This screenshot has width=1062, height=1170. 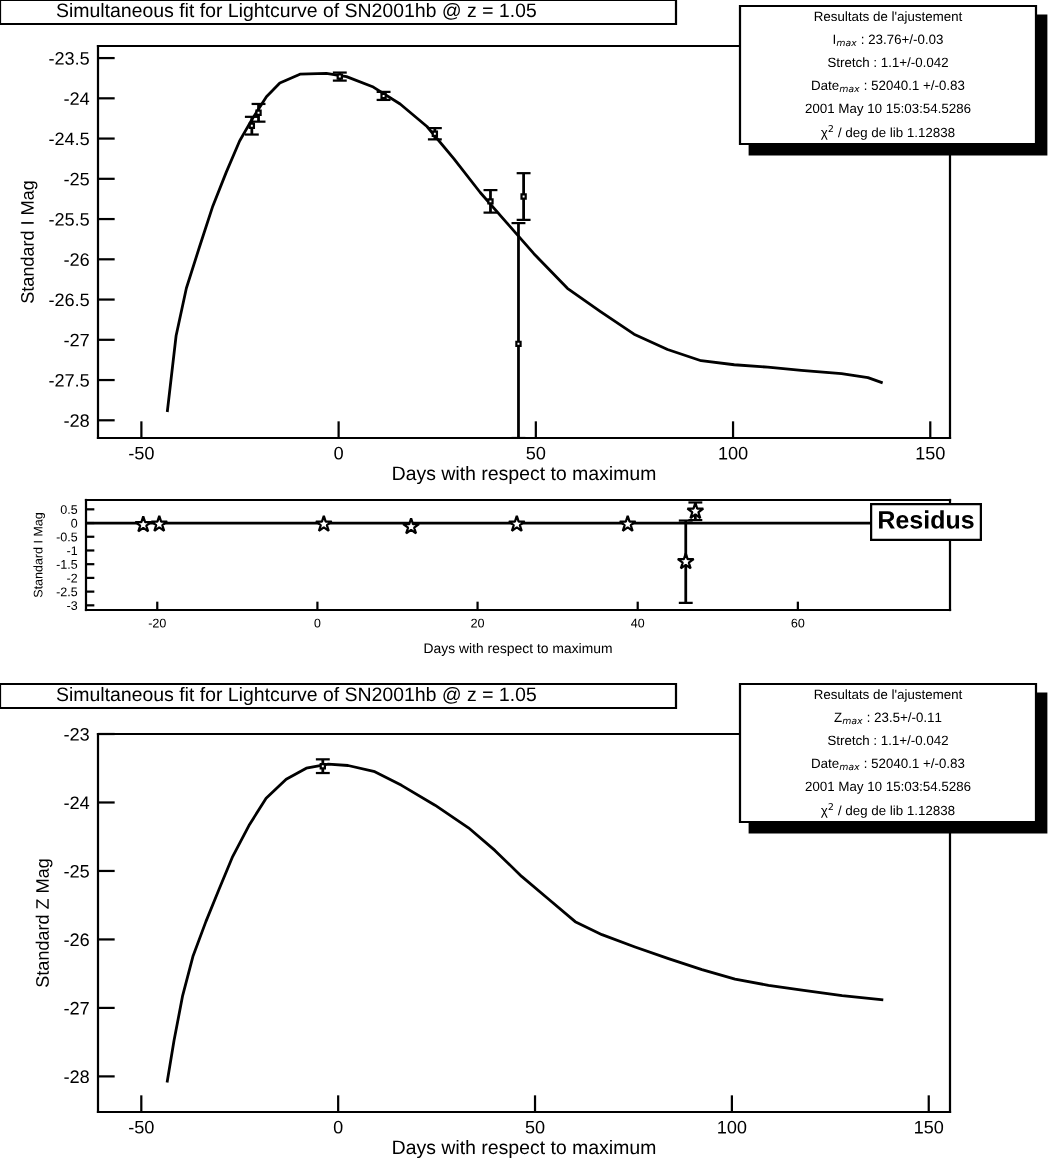 I want to click on y-axis-title: Standard Z Mag, so click(x=44, y=923).